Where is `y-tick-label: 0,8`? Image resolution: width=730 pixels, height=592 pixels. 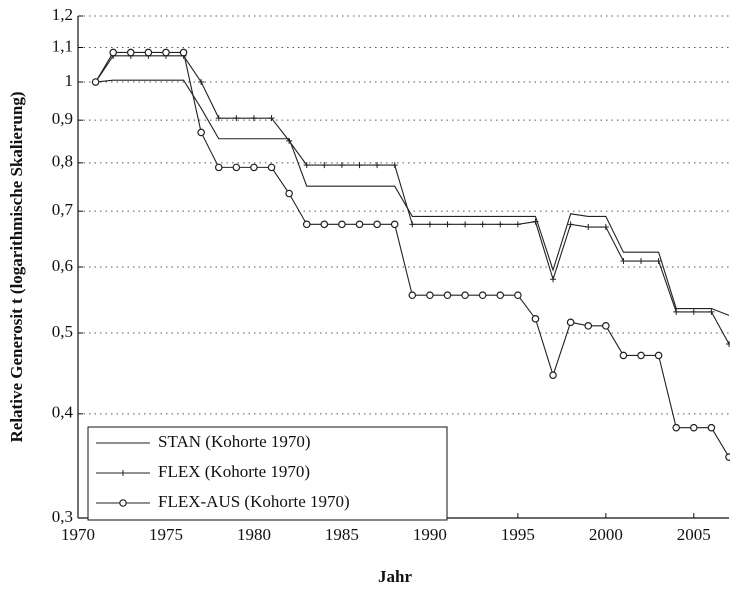
y-tick-label: 0,8 is located at coordinates (62, 161).